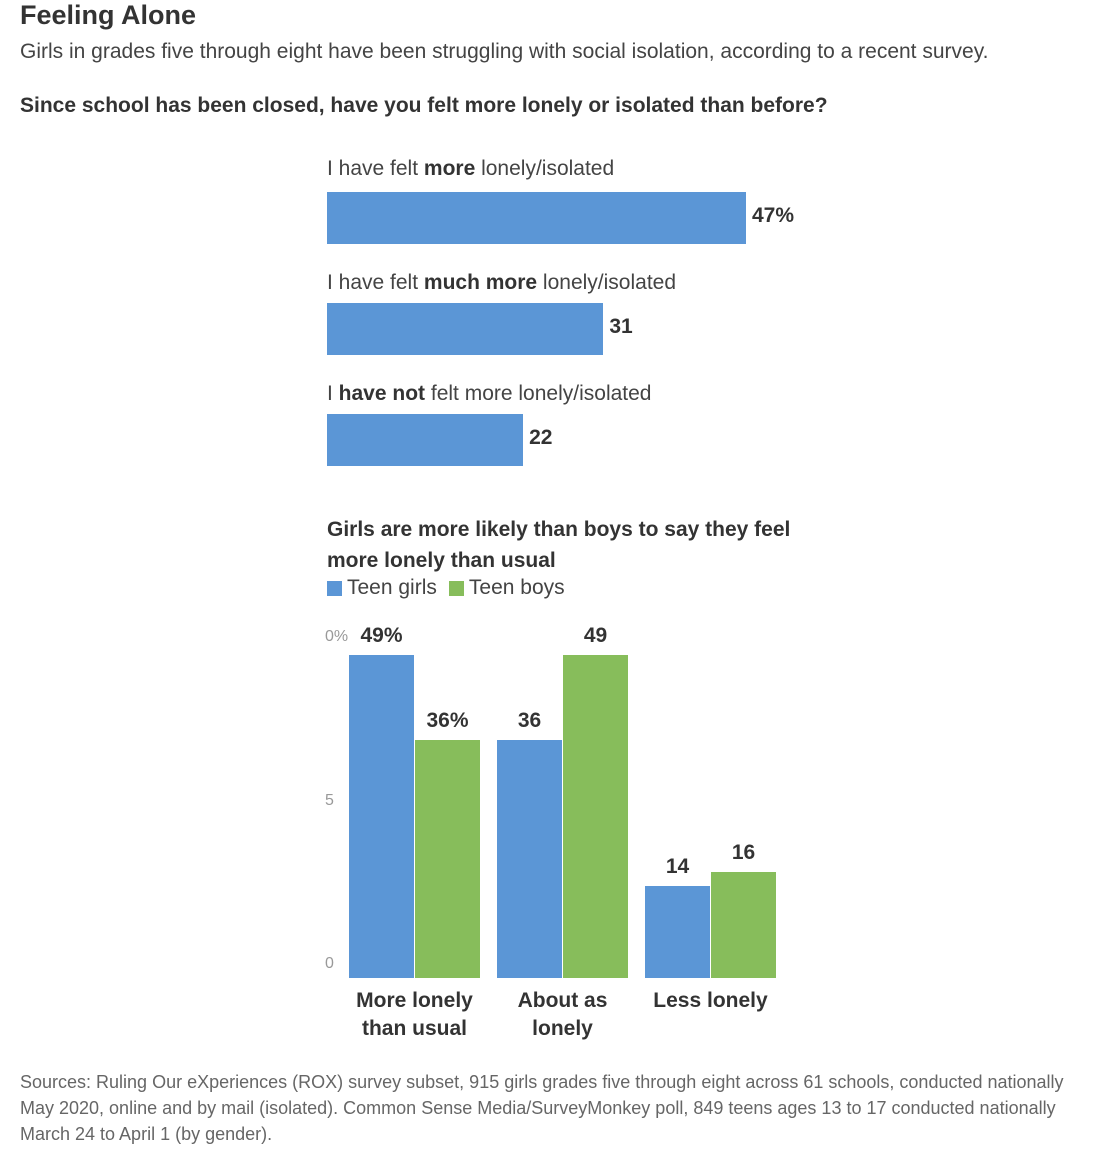  I want to click on vbar-value-boys-1: 49, so click(595, 635).